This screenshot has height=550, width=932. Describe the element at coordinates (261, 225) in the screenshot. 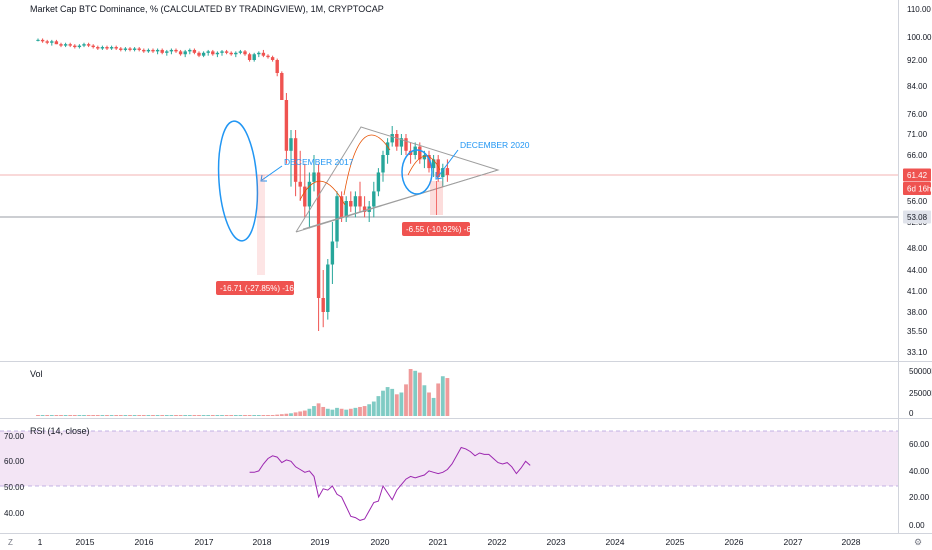

I see `measure-range` at that location.